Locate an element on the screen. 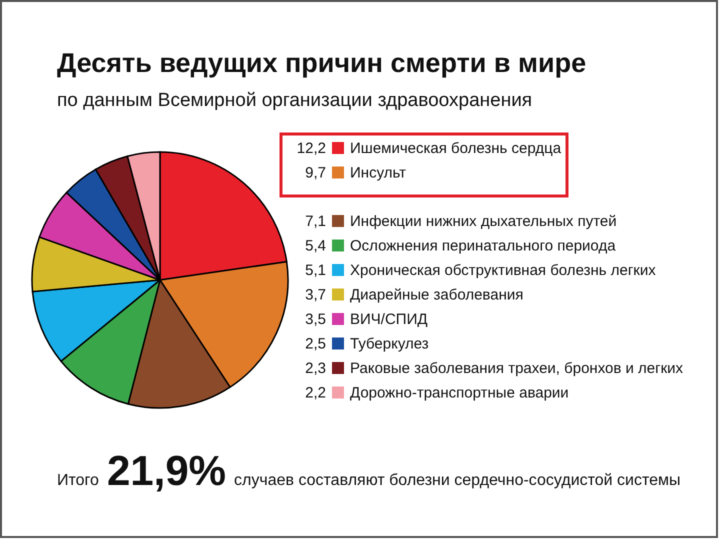 Image resolution: width=720 pixels, height=540 pixels. text: 21,9% is located at coordinates (166, 470).